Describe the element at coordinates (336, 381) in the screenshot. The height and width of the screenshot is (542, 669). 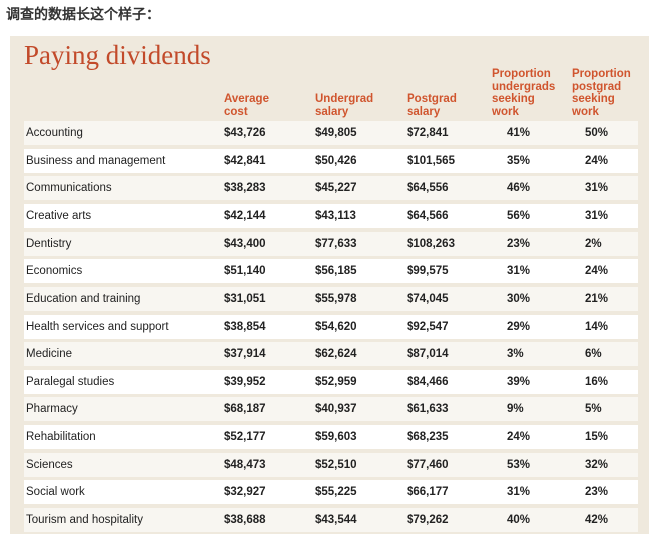
I see `cell-ug-salary: $52,959` at that location.